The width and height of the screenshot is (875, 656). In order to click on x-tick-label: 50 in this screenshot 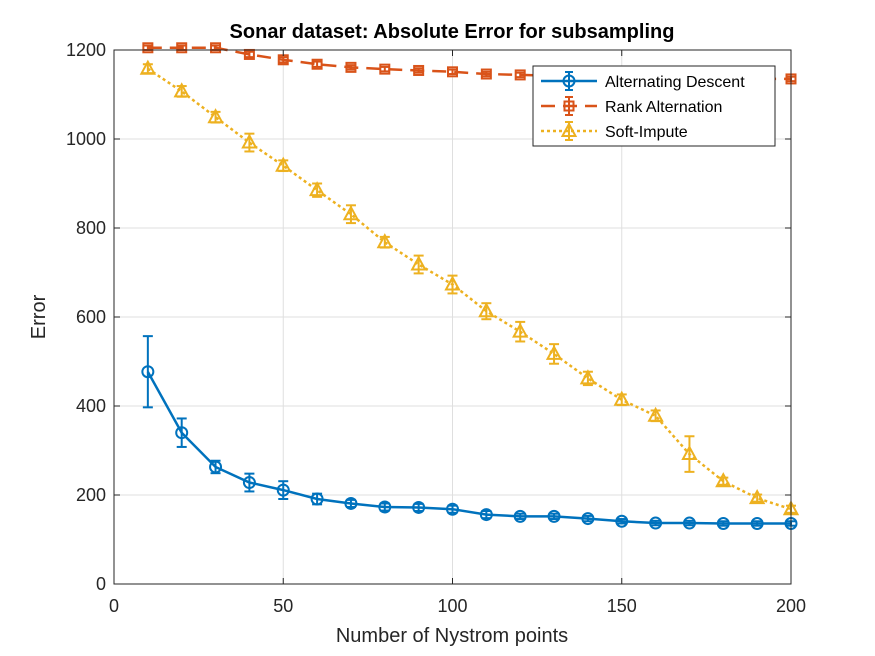, I will do `click(283, 606)`.